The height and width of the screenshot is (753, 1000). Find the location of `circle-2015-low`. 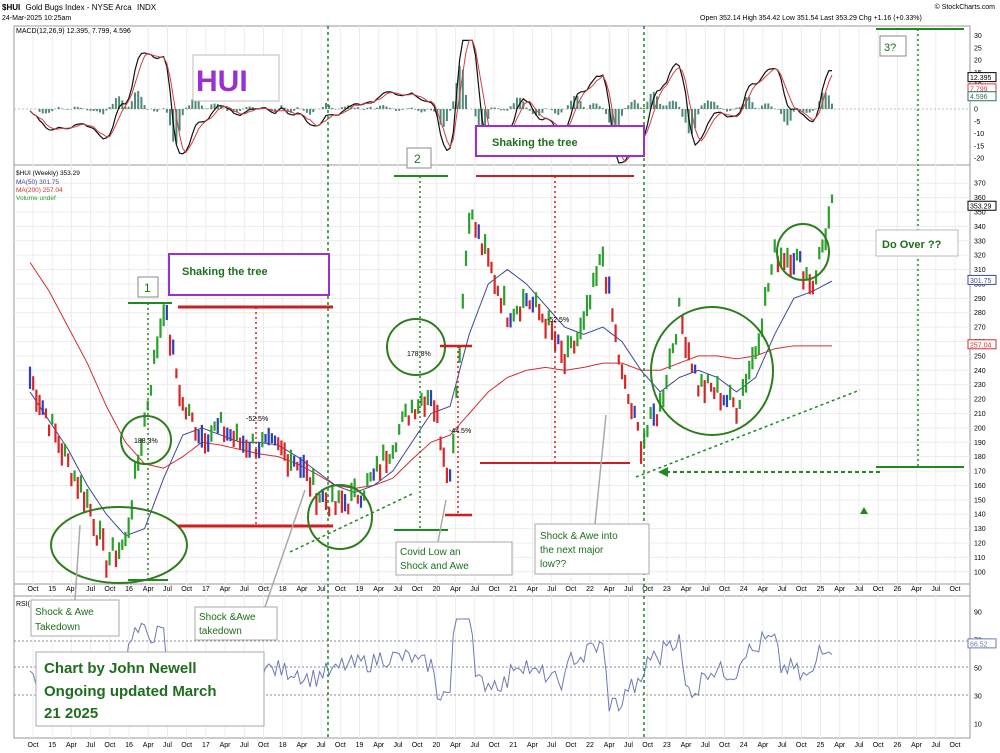

circle-2015-low is located at coordinates (119, 545).